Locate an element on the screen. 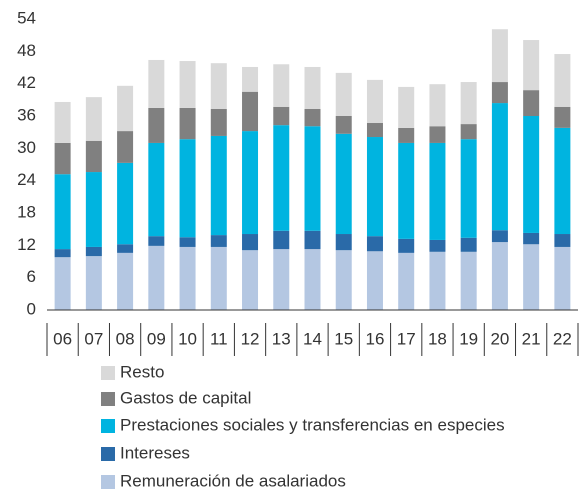  y-tick-label: 0 is located at coordinates (31, 308).